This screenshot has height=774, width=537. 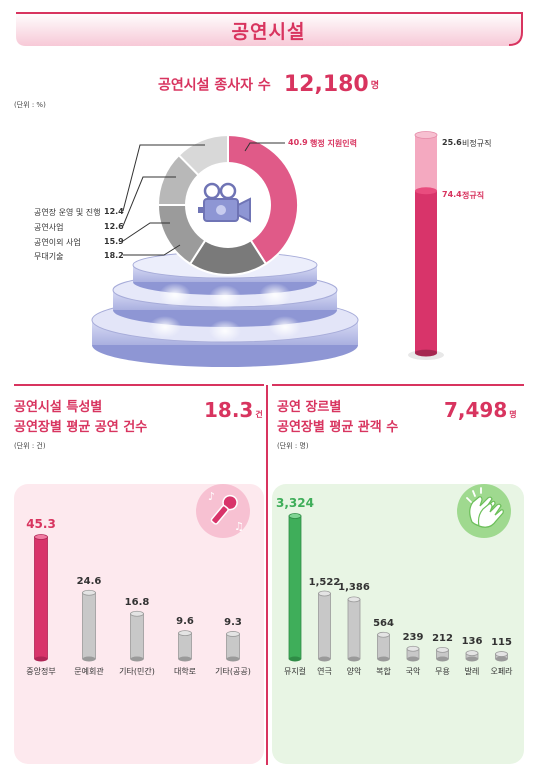 I want to click on employment-type-cylinder, so click(x=426, y=245).